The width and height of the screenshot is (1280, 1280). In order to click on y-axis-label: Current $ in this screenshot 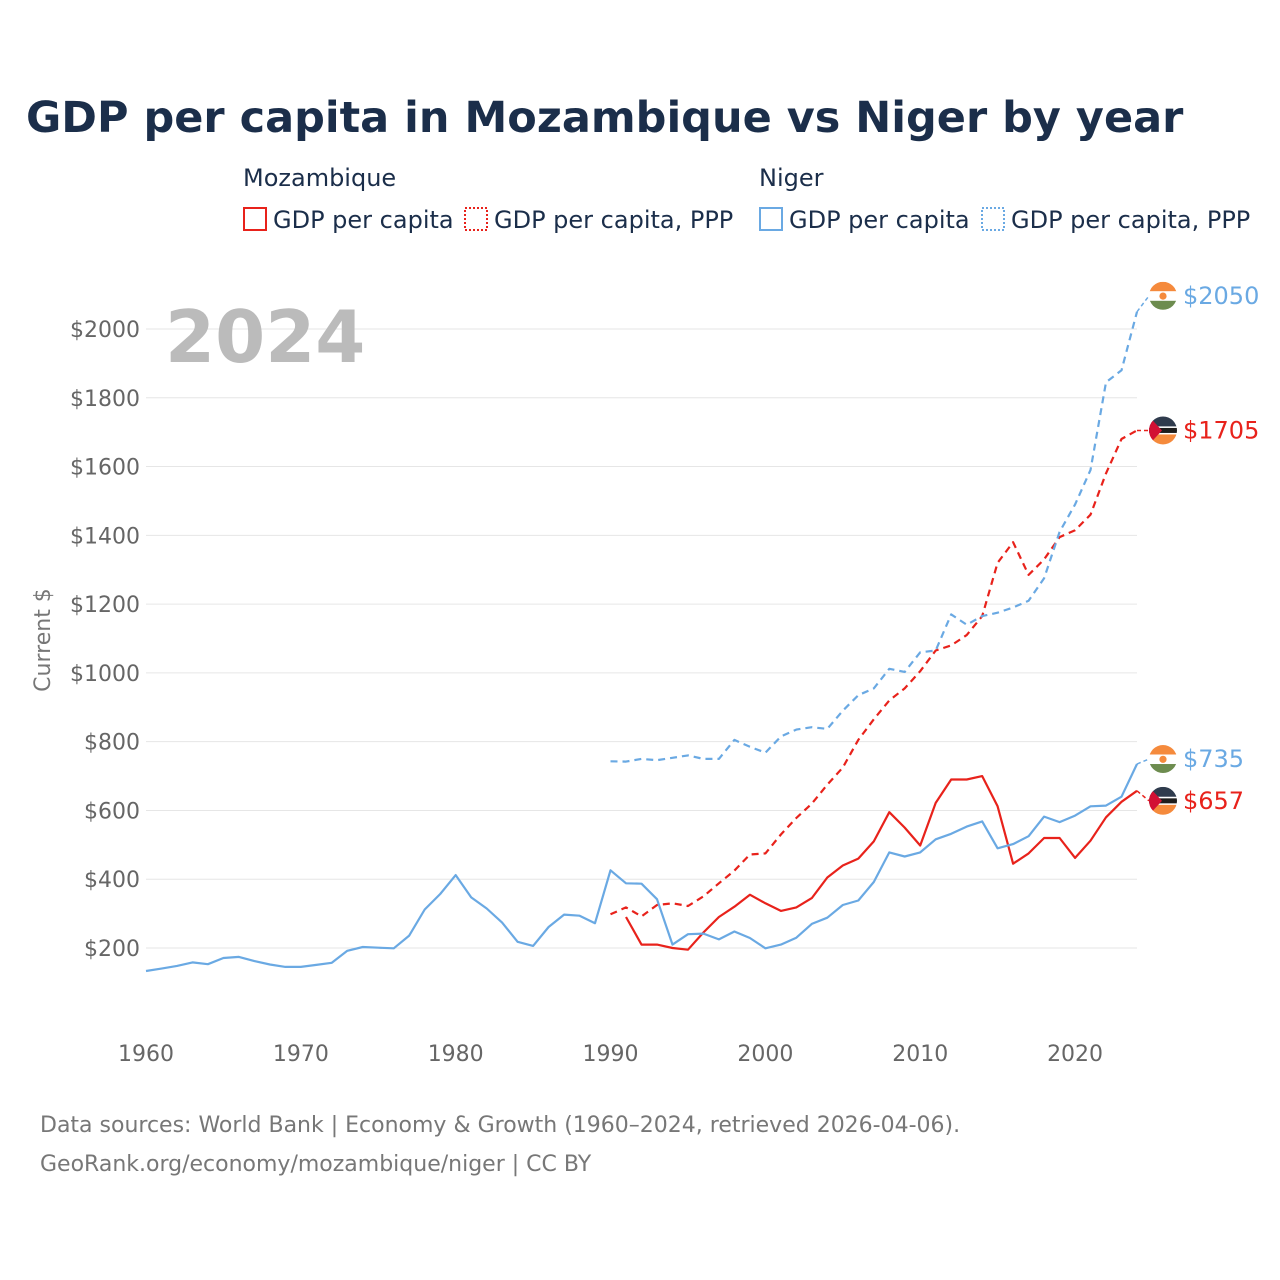, I will do `click(43, 640)`.